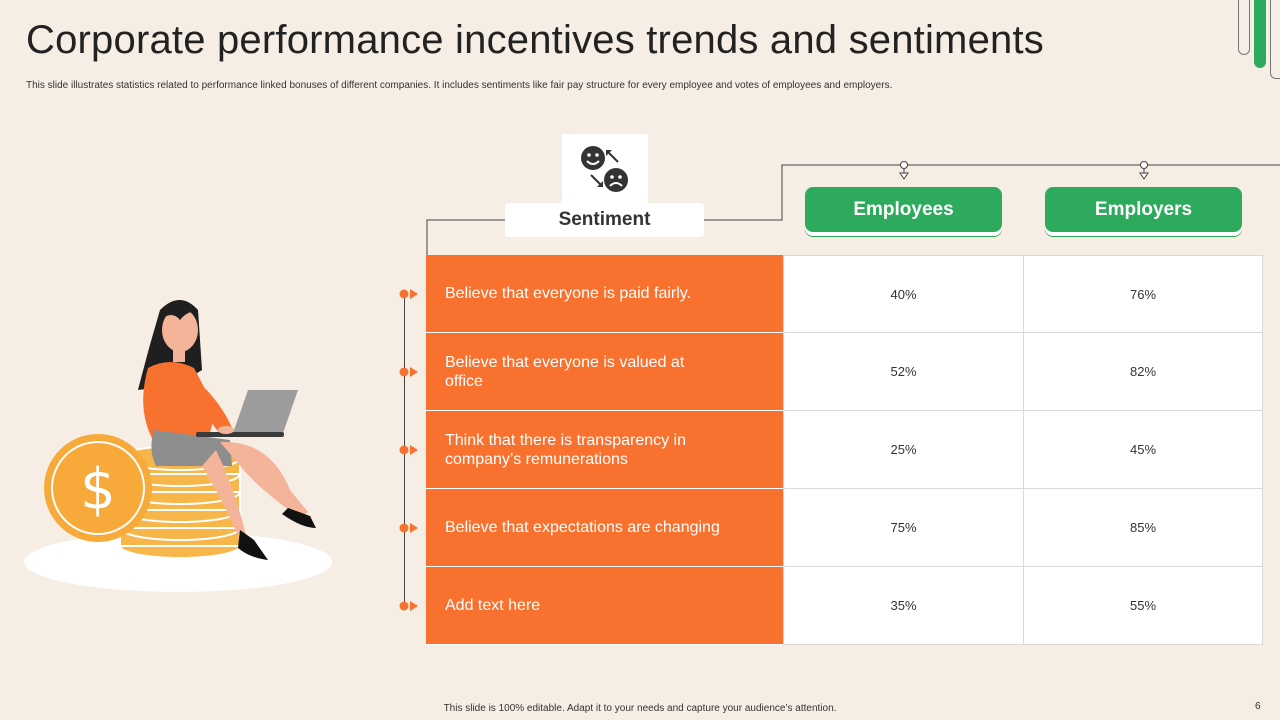 This screenshot has width=1280, height=720. I want to click on employees-value: 75%, so click(903, 528).